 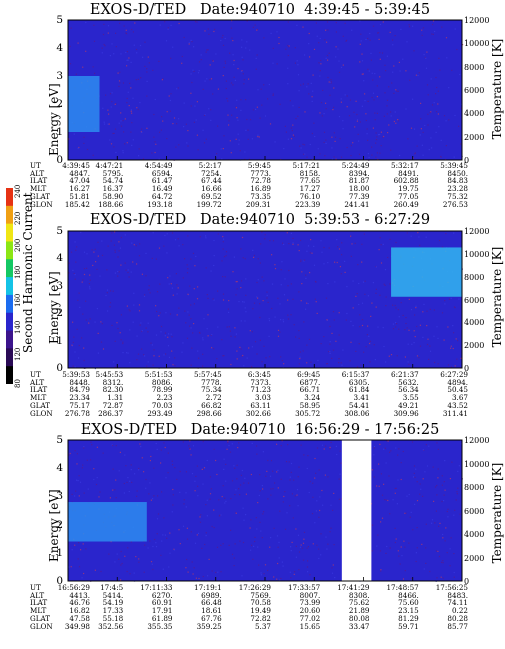 I want to click on enhancement-region, so click(x=426, y=272).